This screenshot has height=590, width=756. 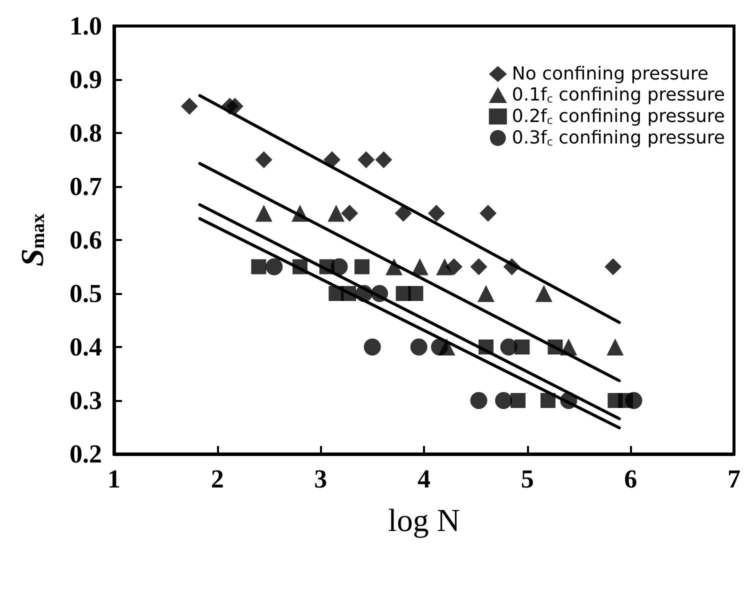 I want to click on y-tick-label: 0.7, so click(x=86, y=186).